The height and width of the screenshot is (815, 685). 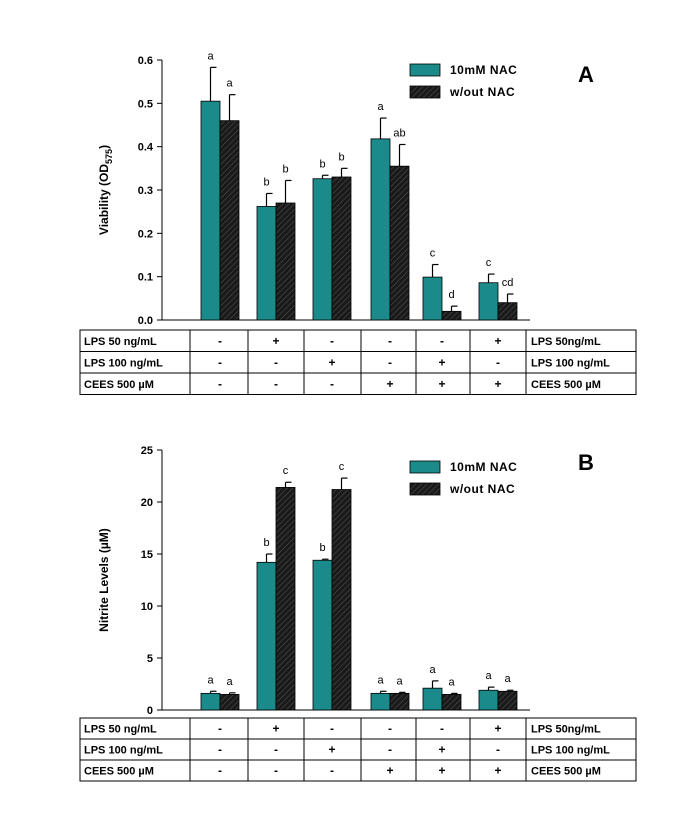 I want to click on panel-b-y-tick-label: 20, so click(x=147, y=503).